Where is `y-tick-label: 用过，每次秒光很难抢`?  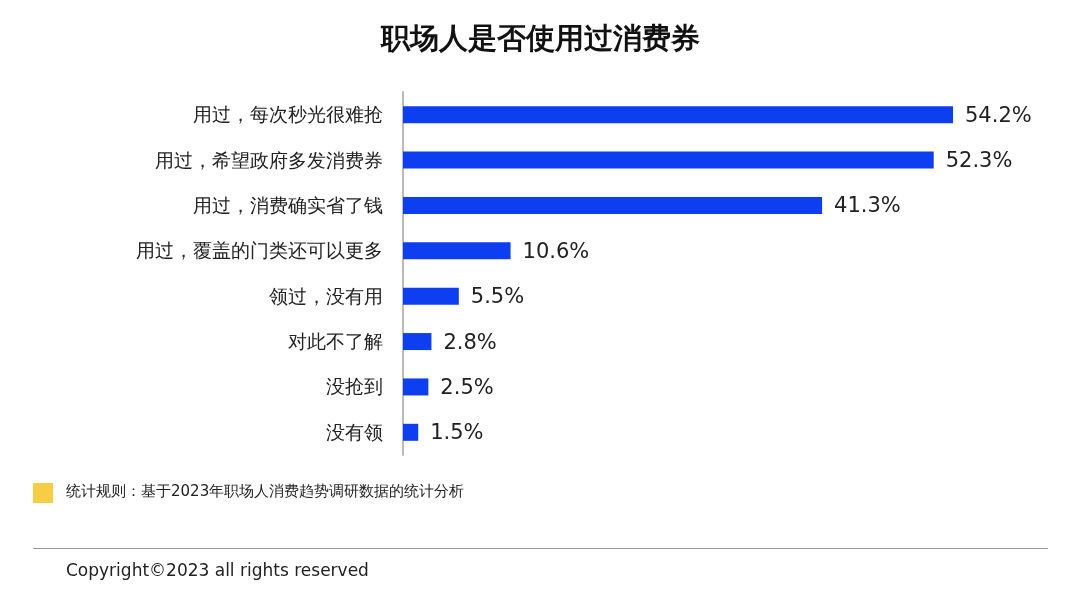
y-tick-label: 用过，每次秒光很难抢 is located at coordinates (288, 115).